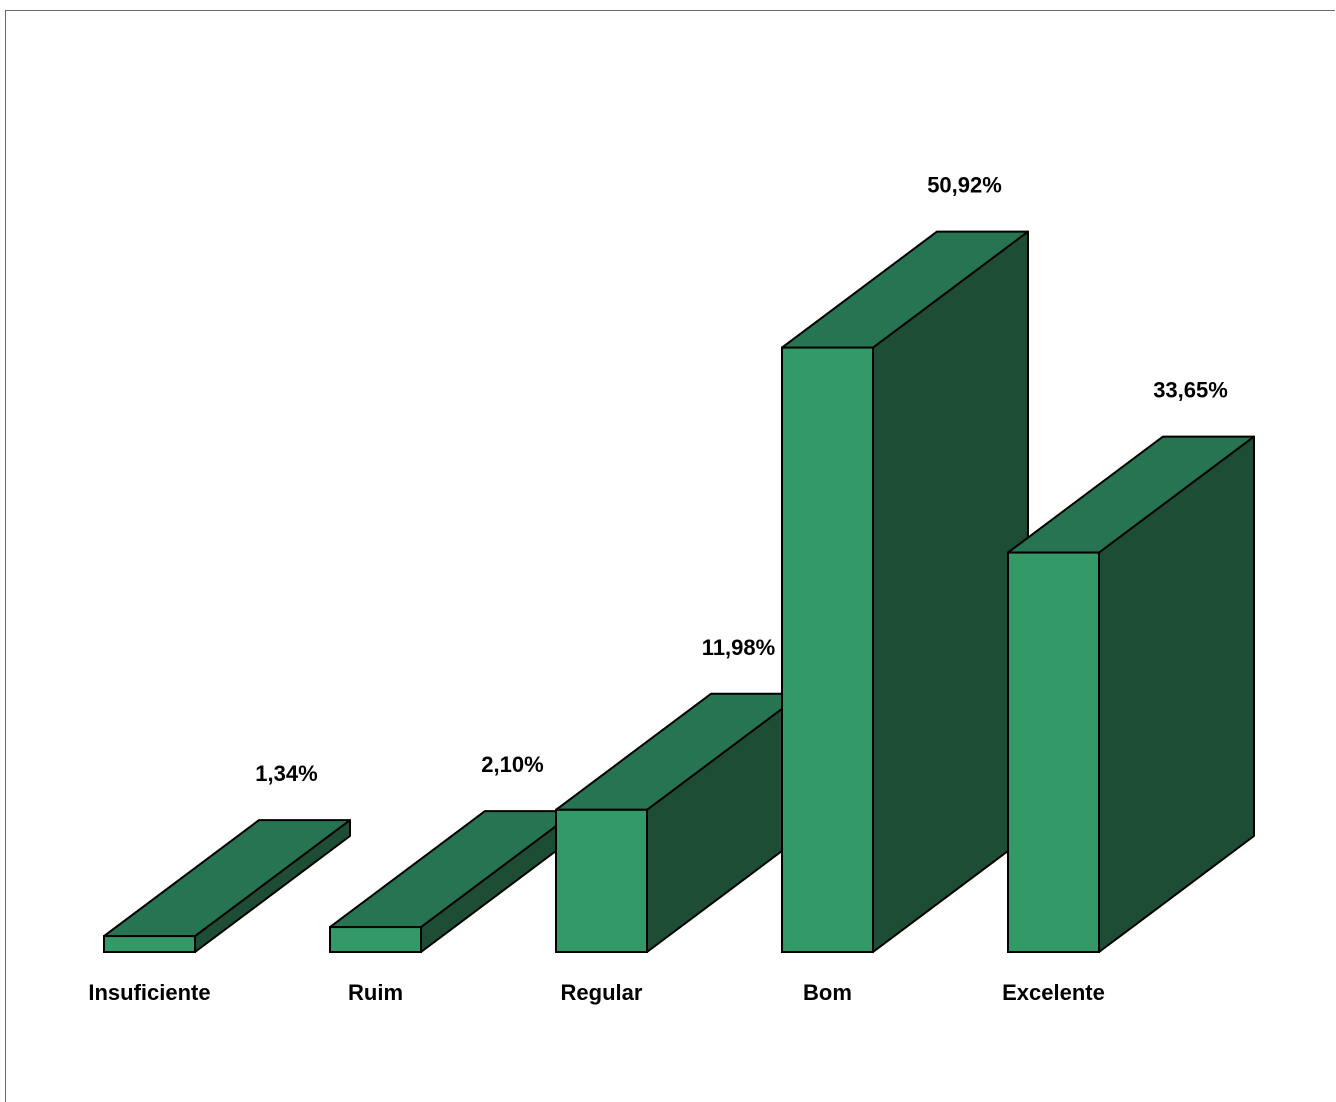 This screenshot has width=1336, height=1102. What do you see at coordinates (453, 881) in the screenshot?
I see `bar-ruim` at bounding box center [453, 881].